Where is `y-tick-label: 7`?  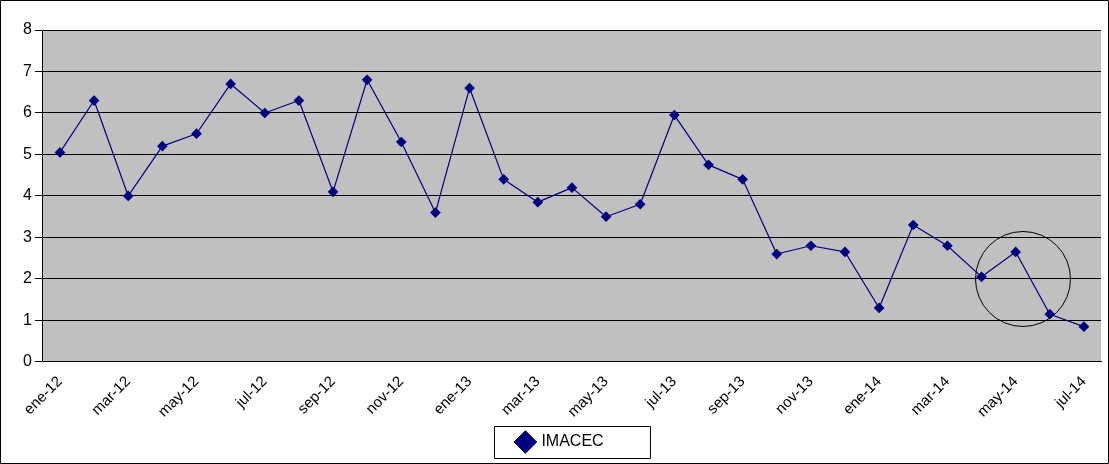
y-tick-label: 7 is located at coordinates (27, 70).